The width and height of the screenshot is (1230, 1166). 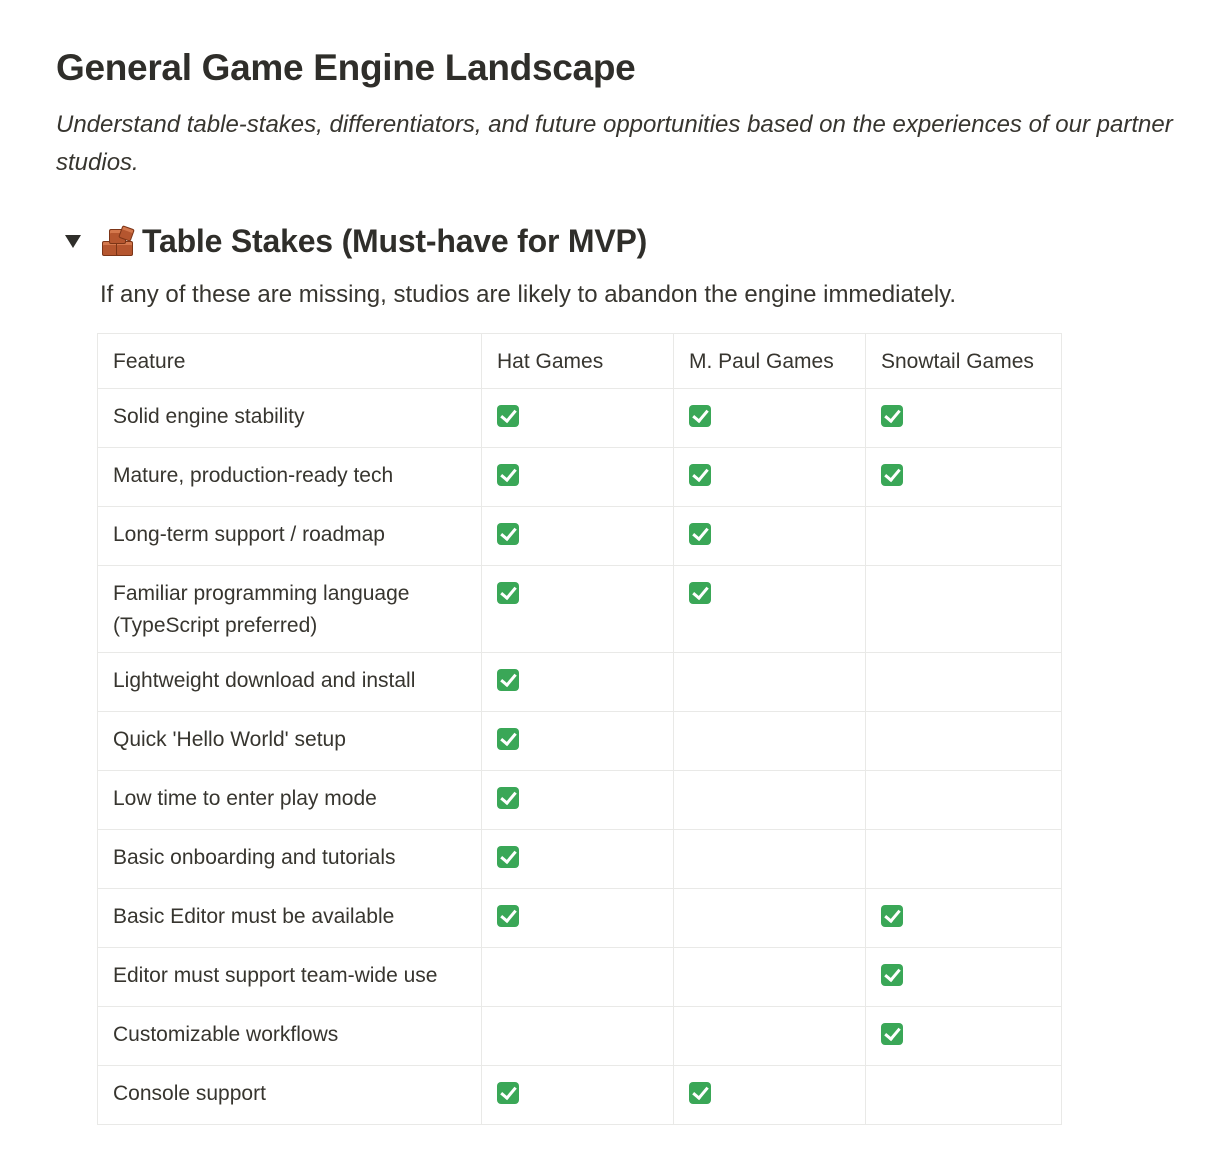 What do you see at coordinates (289, 918) in the screenshot?
I see `feature-cell: Basic Editor must be available` at bounding box center [289, 918].